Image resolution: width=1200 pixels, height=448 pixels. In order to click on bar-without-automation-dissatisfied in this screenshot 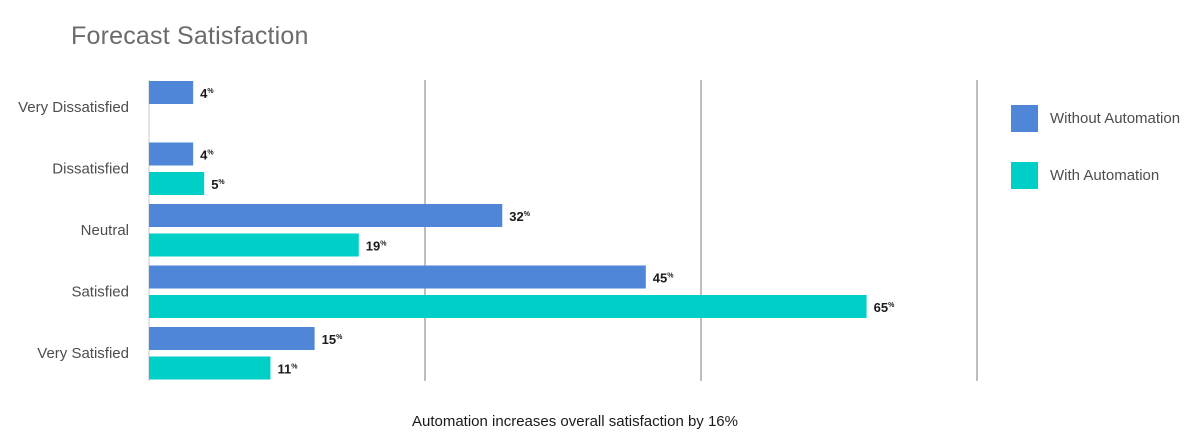, I will do `click(171, 154)`.